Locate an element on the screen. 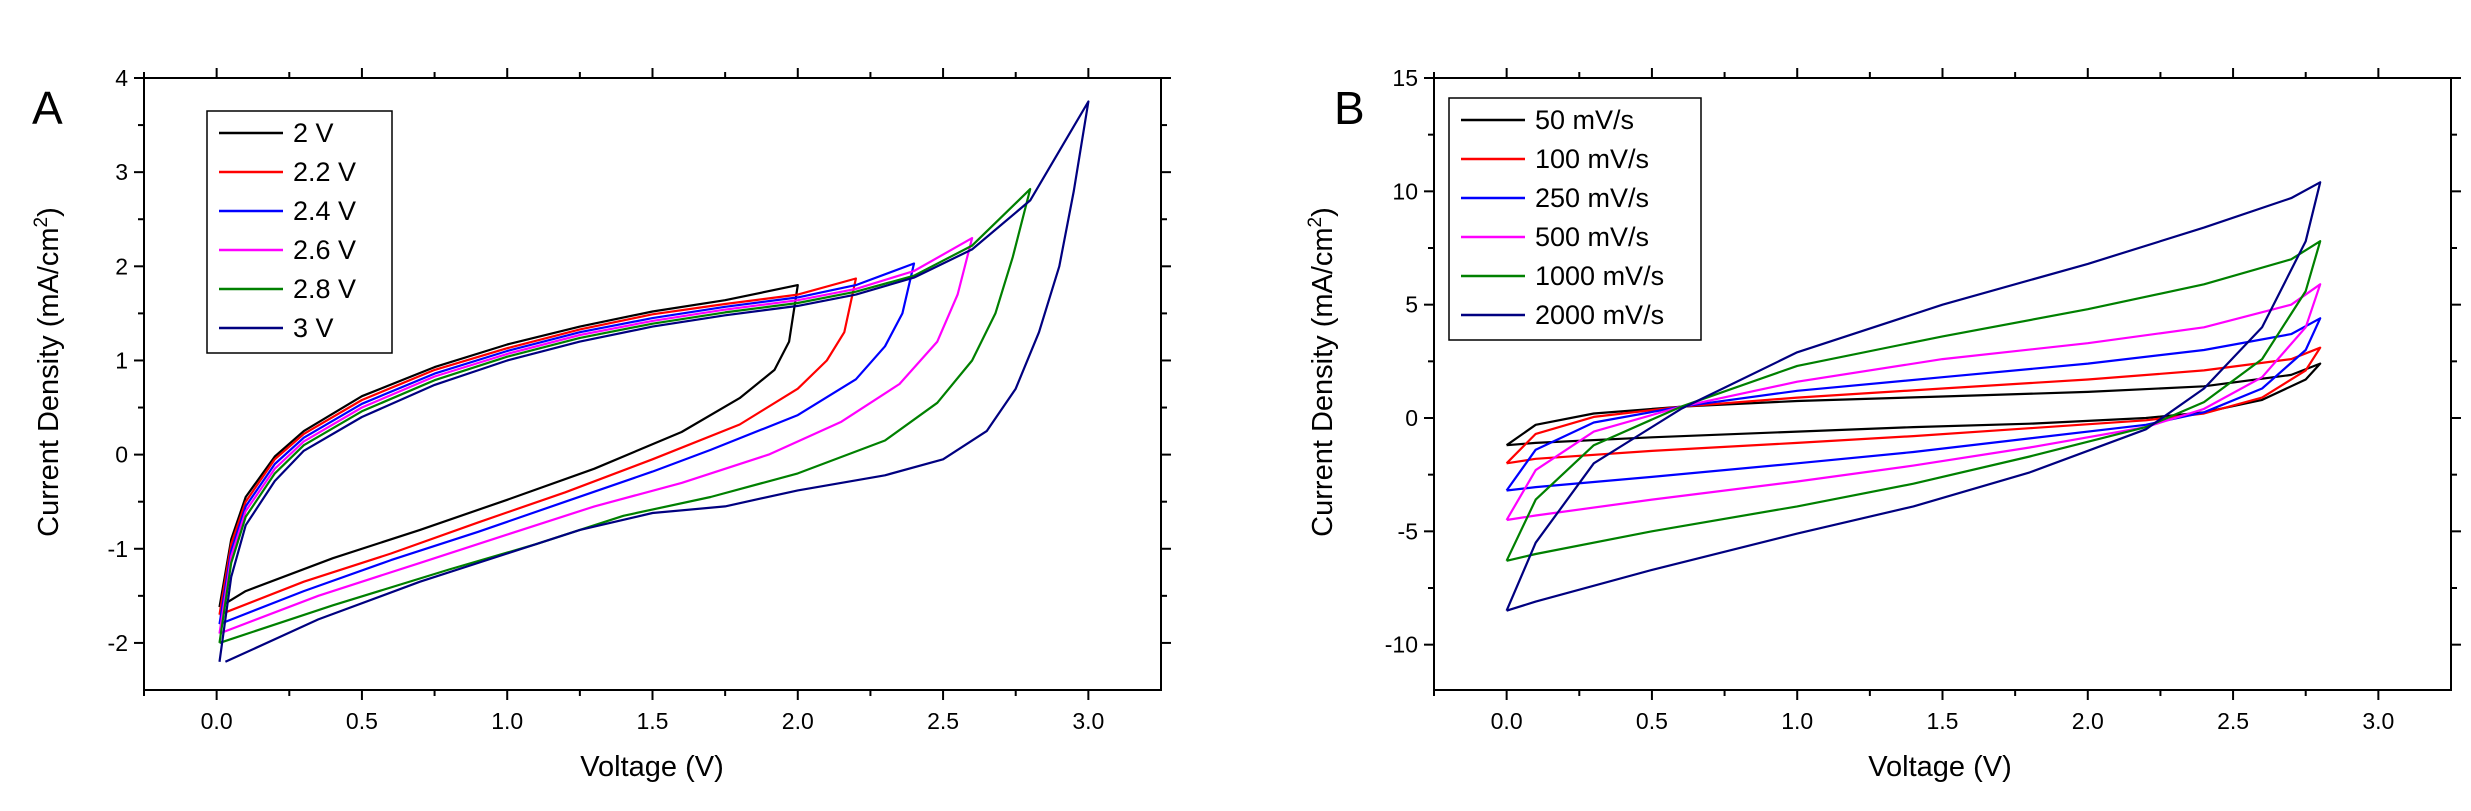  panel-a-y-tick-label: -1 is located at coordinates (118, 549).